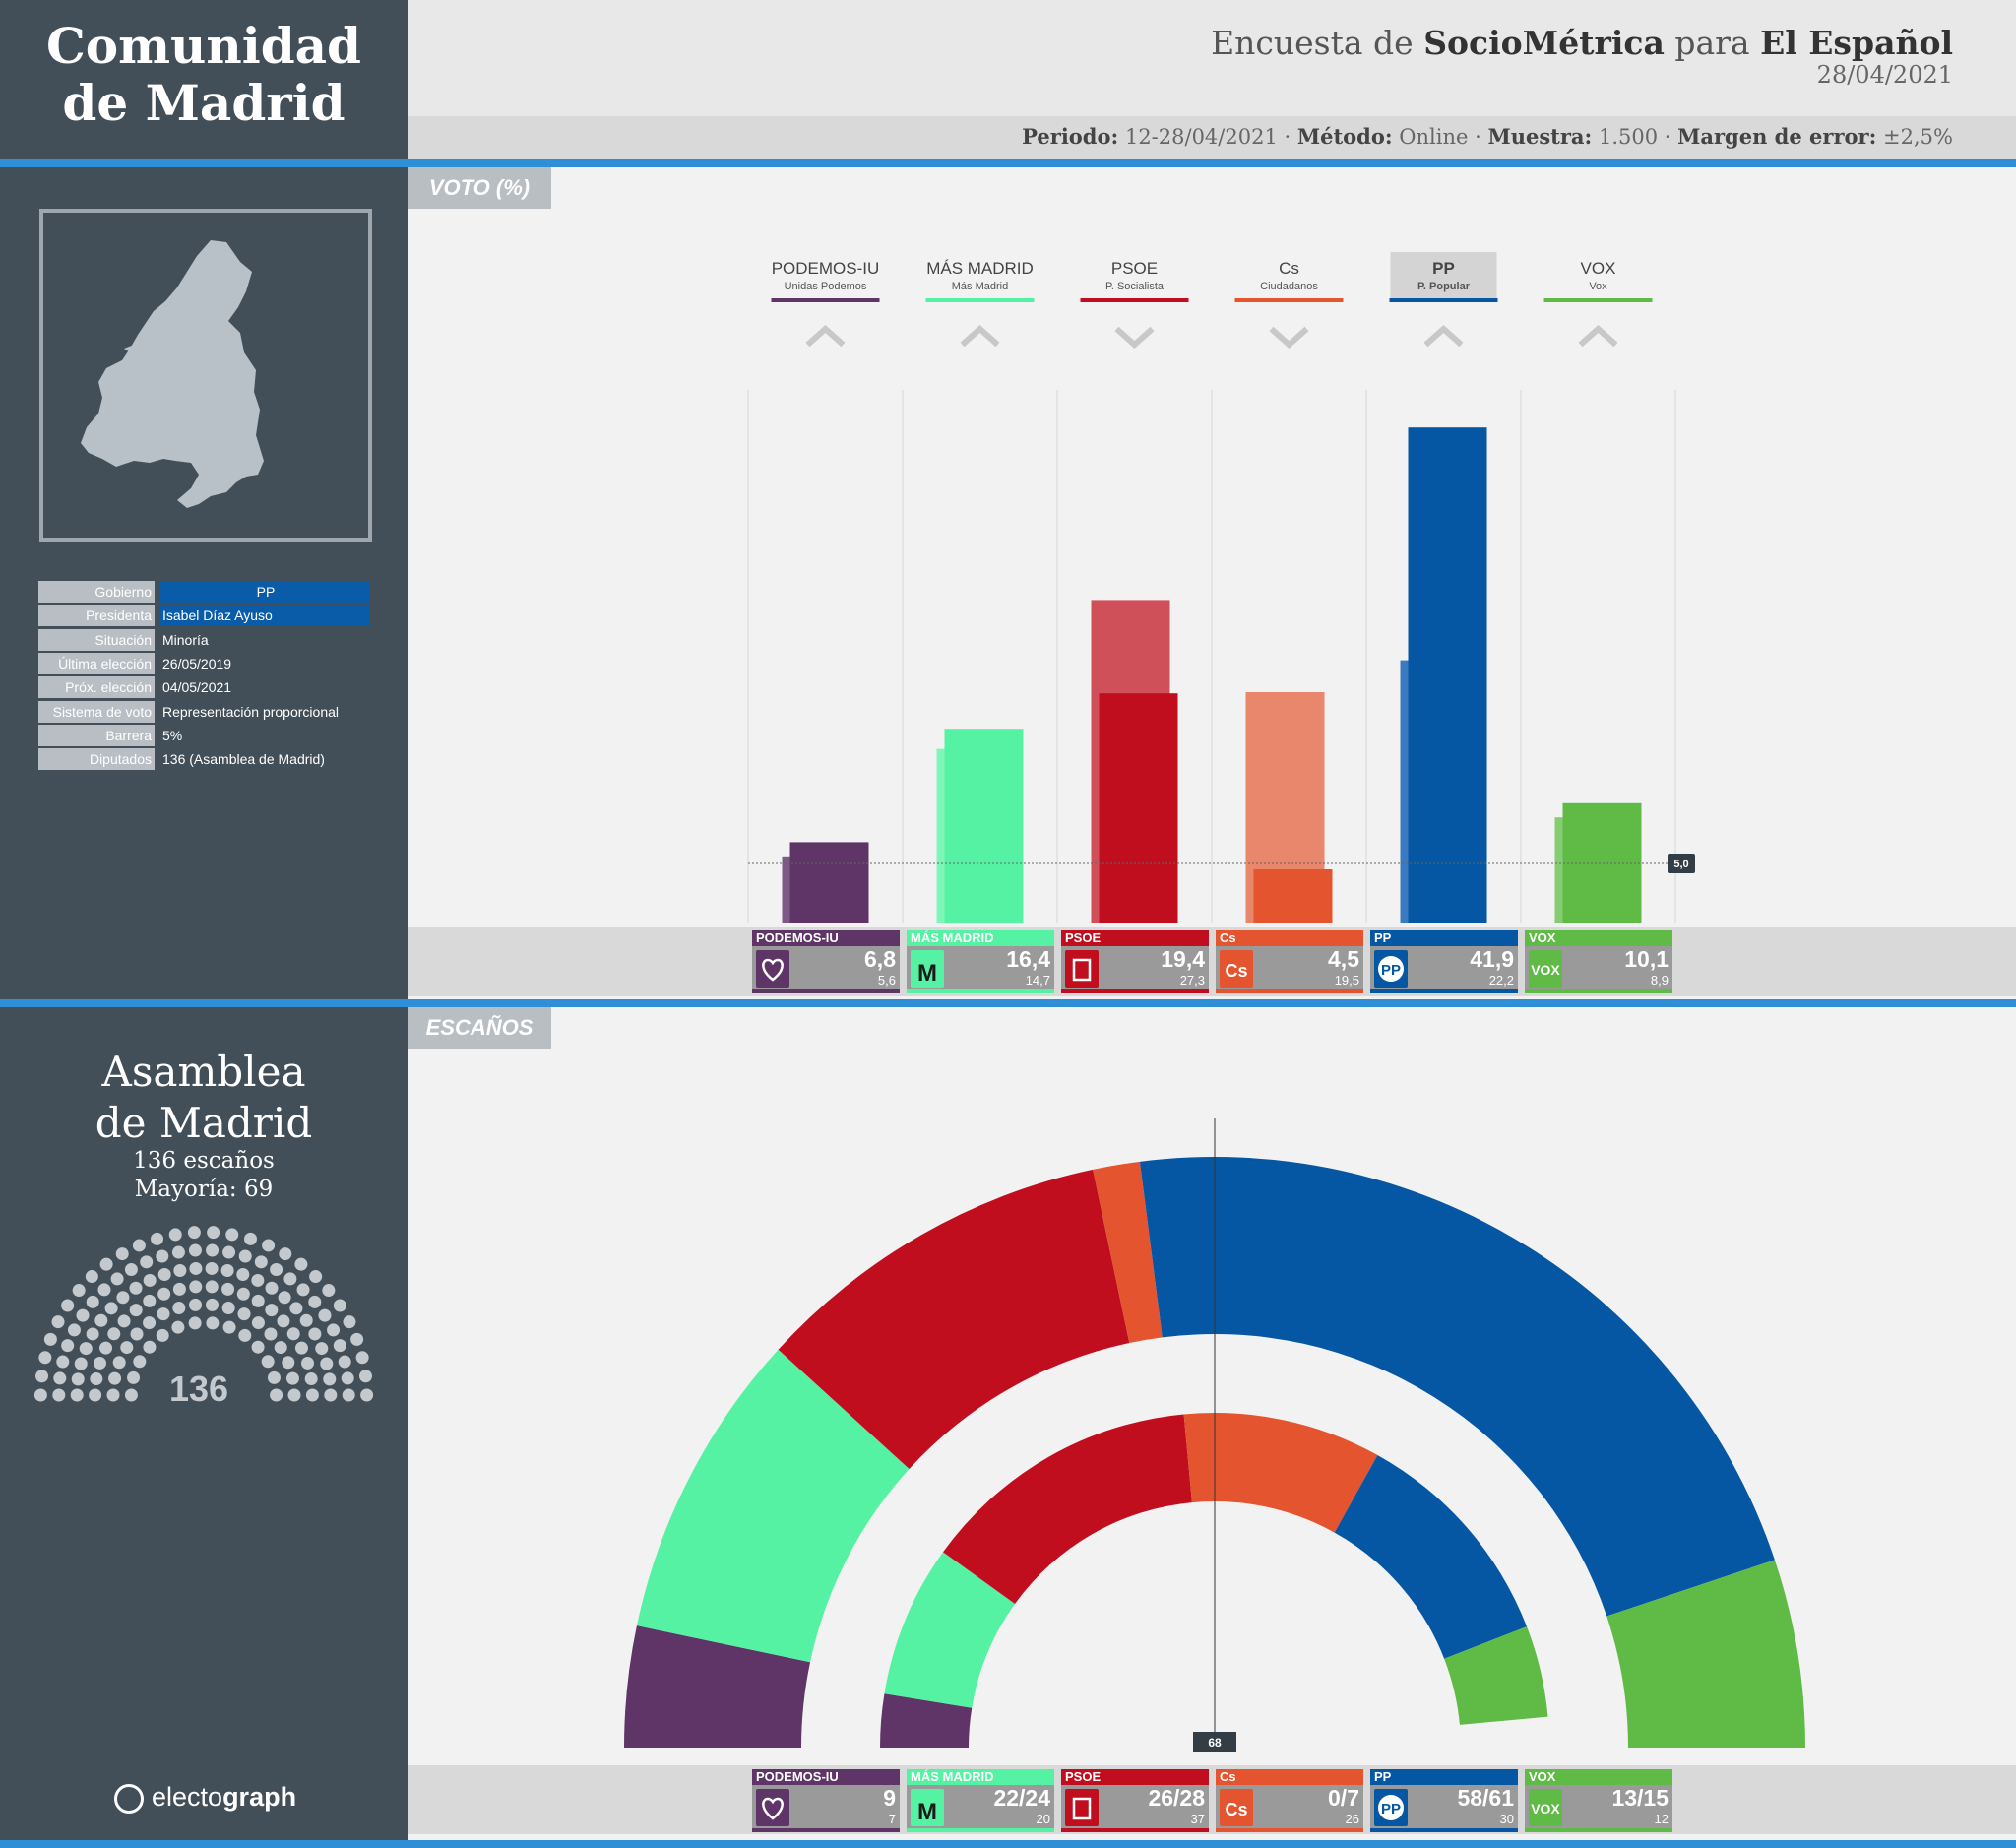 The image size is (2016, 1848). What do you see at coordinates (1176, 1798) in the screenshot?
I see `result-value: 26/28` at bounding box center [1176, 1798].